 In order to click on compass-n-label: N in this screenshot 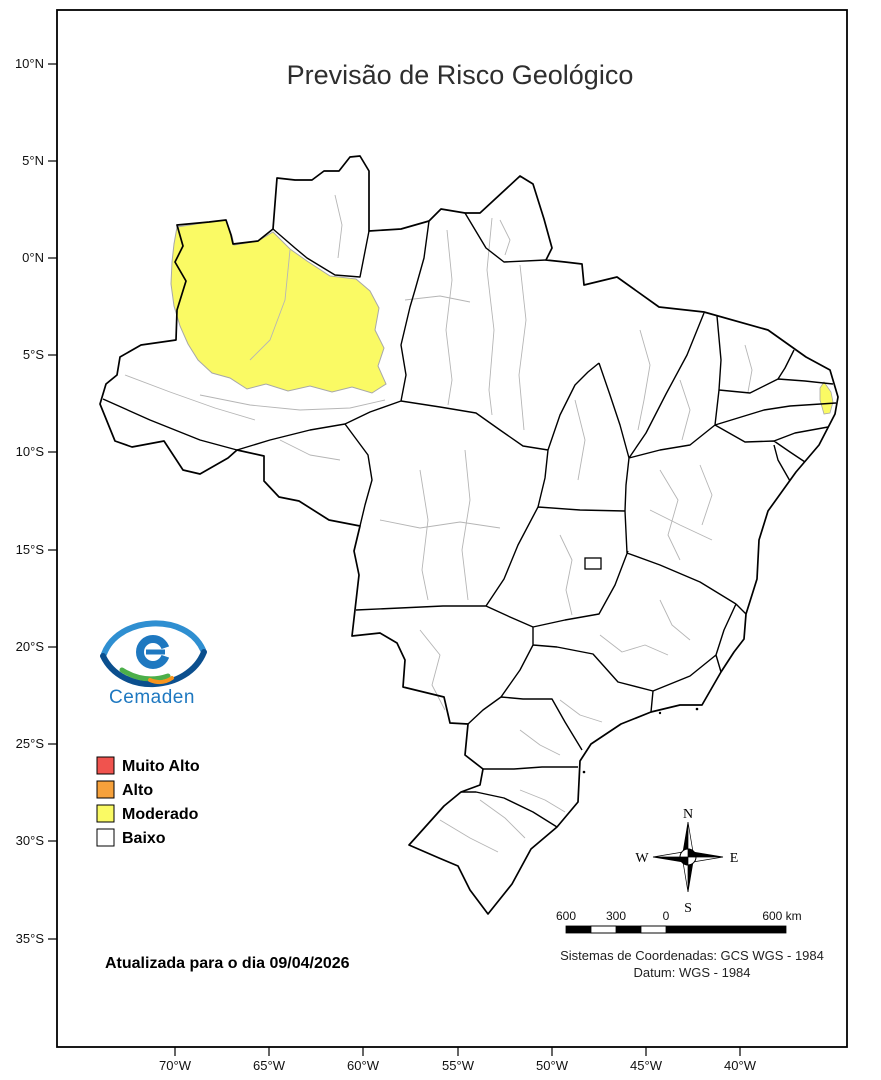, I will do `click(688, 814)`.